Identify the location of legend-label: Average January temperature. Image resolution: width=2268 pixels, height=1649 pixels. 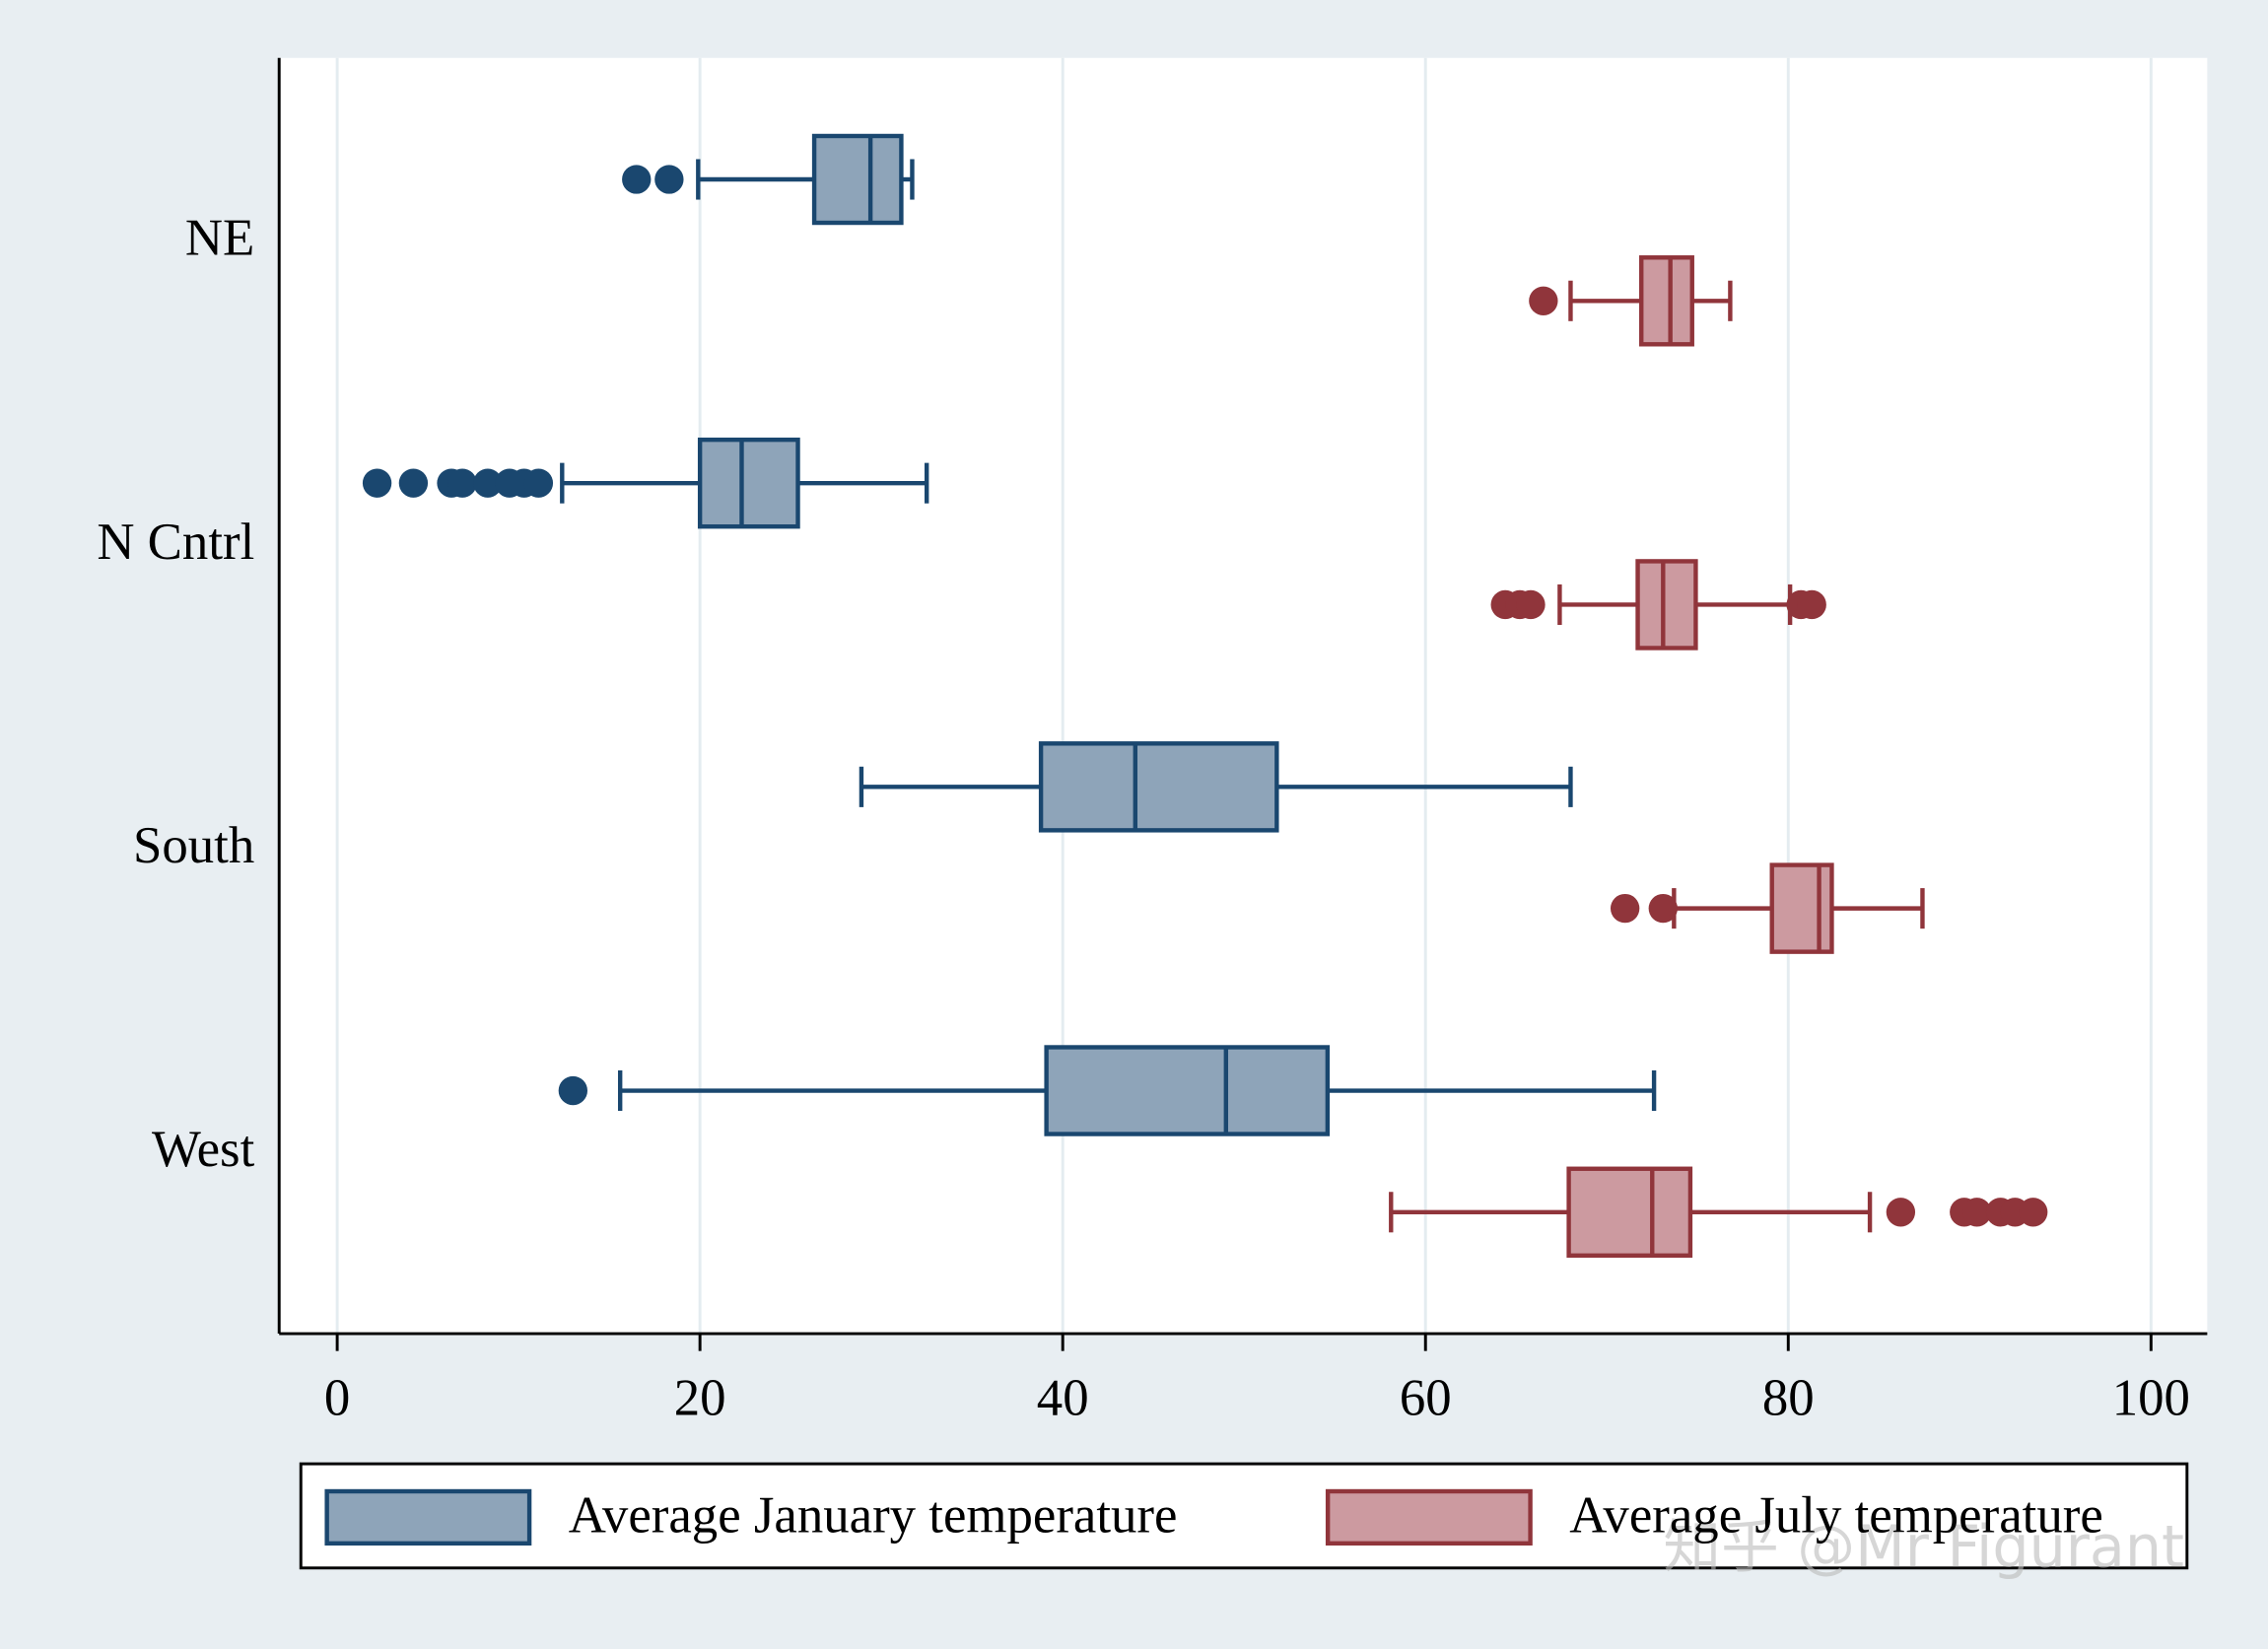
(874, 1515).